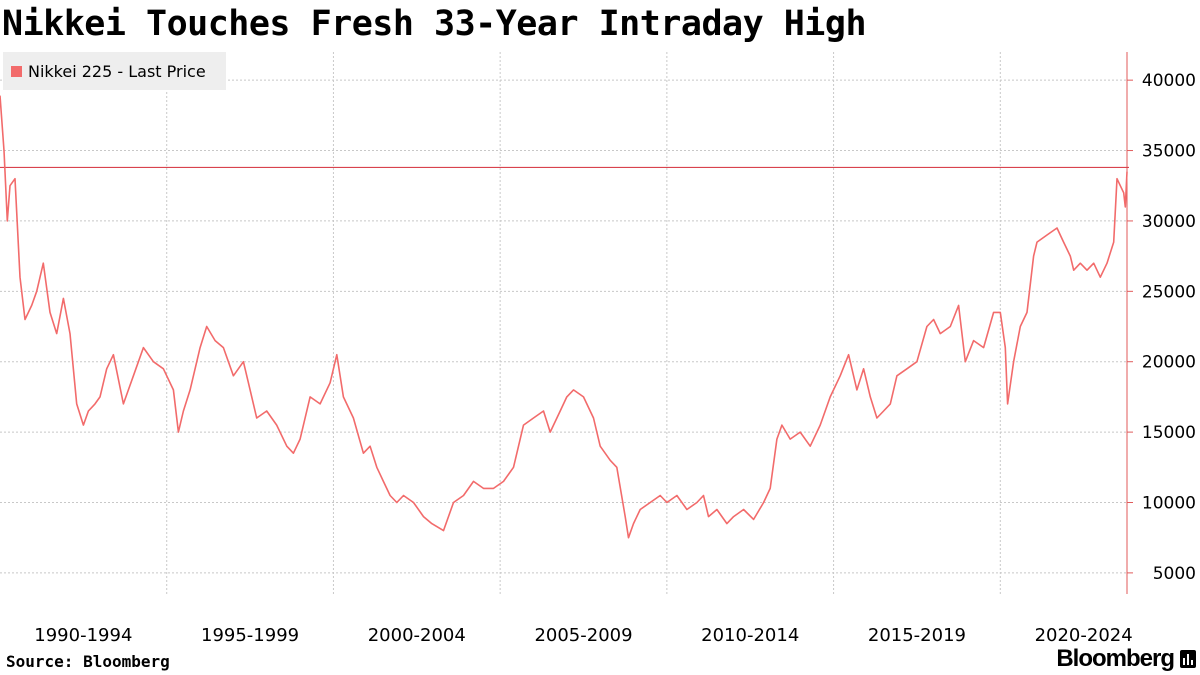  Describe the element at coordinates (1169, 222) in the screenshot. I see `y-tick-label: 30000` at that location.